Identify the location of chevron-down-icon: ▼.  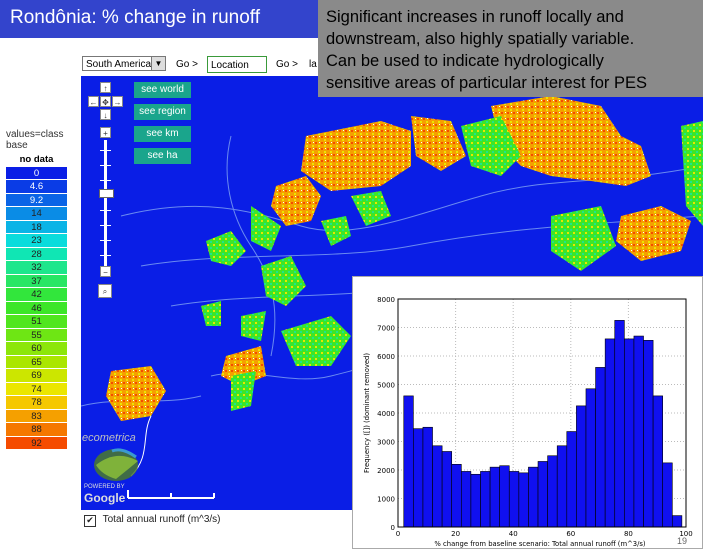
(158, 63).